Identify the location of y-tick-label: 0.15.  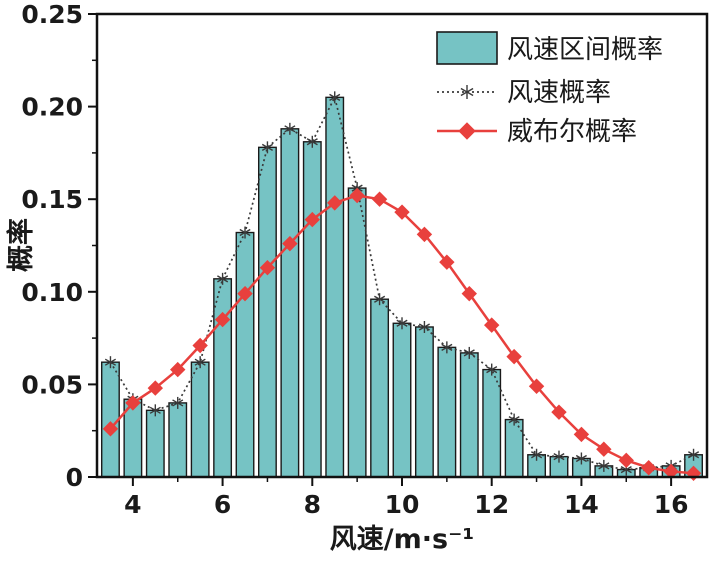
(52, 199).